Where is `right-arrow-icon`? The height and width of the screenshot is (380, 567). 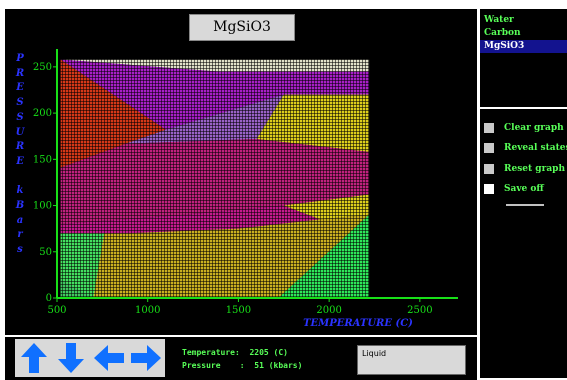
right-arrow-icon is located at coordinates (146, 358).